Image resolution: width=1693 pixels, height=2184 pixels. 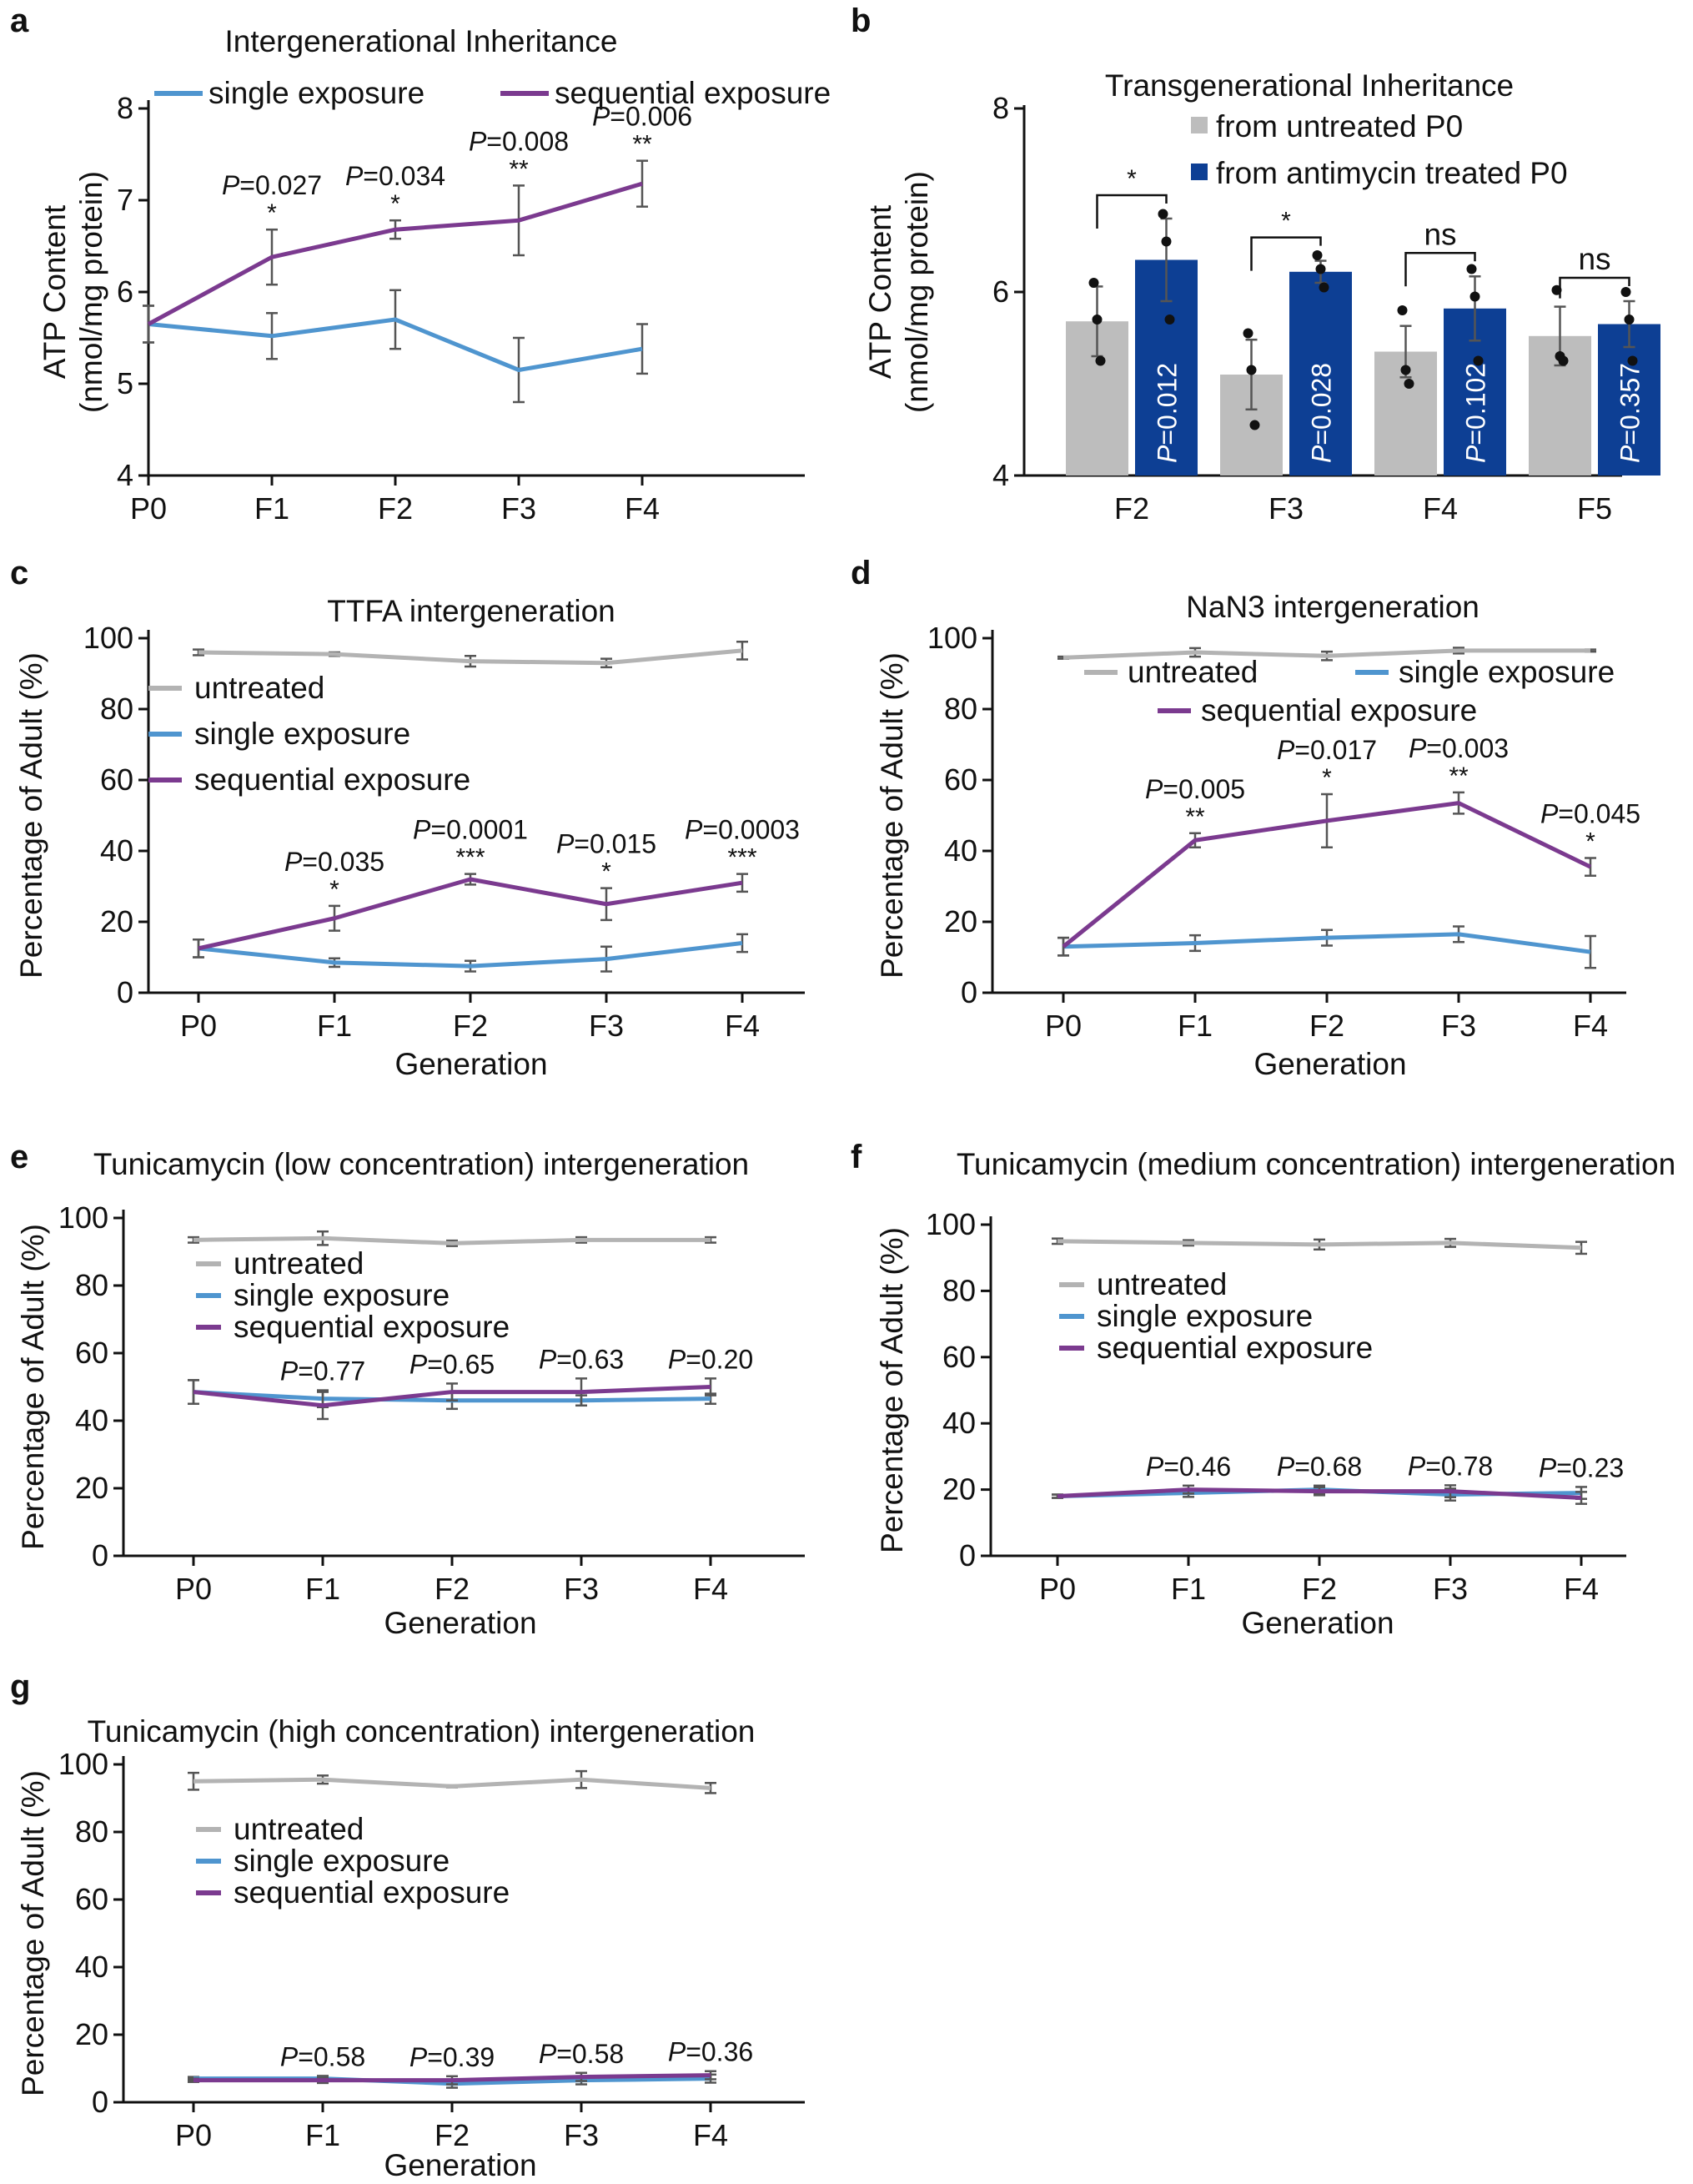 I want to click on panel-label: g, so click(x=20, y=1686).